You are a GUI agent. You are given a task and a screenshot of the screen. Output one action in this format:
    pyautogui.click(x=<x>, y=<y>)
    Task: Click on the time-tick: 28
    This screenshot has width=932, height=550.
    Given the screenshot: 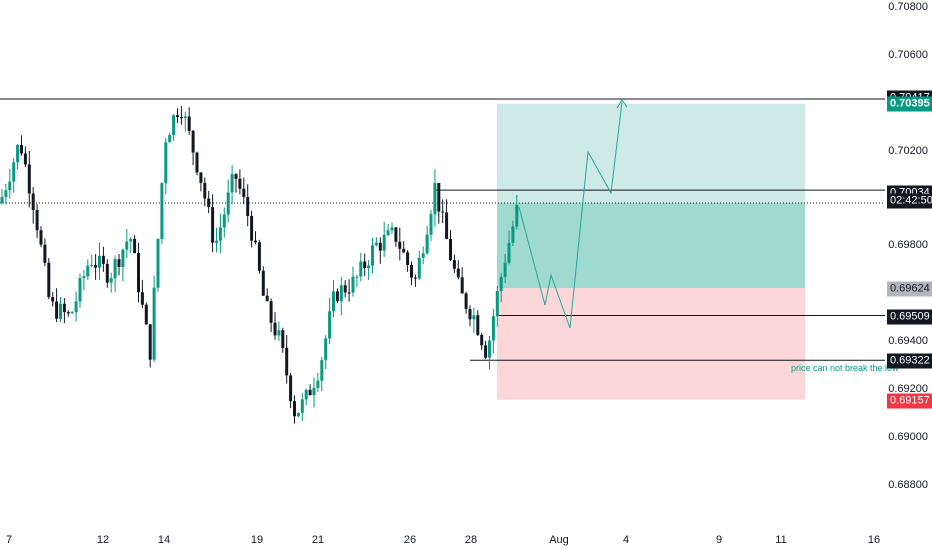 What is the action you would take?
    pyautogui.click(x=471, y=540)
    